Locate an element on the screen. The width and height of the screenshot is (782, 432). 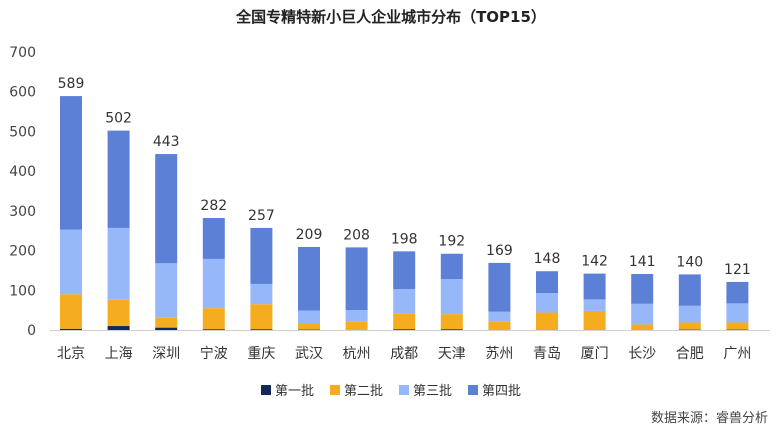
data-label: 282 is located at coordinates (213, 206).